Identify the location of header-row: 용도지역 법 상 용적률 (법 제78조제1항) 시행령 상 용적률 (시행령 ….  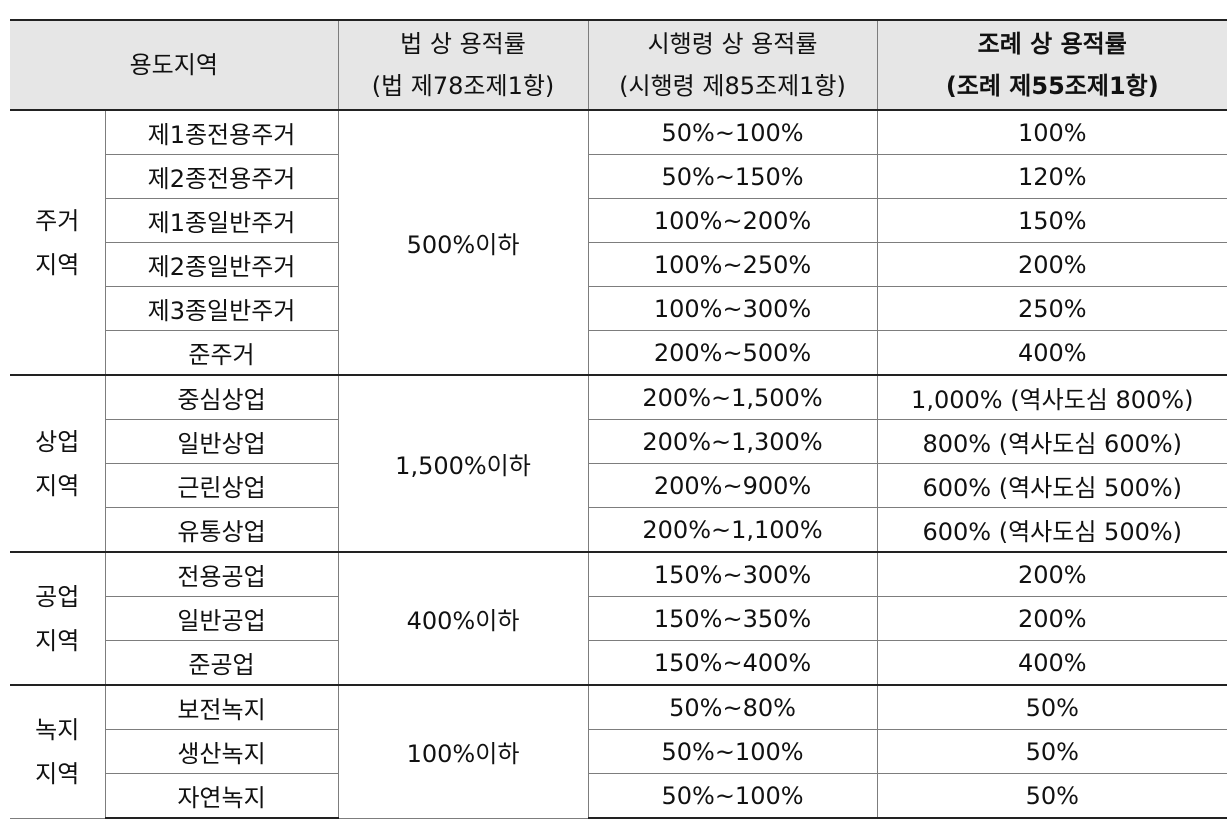
(619, 65).